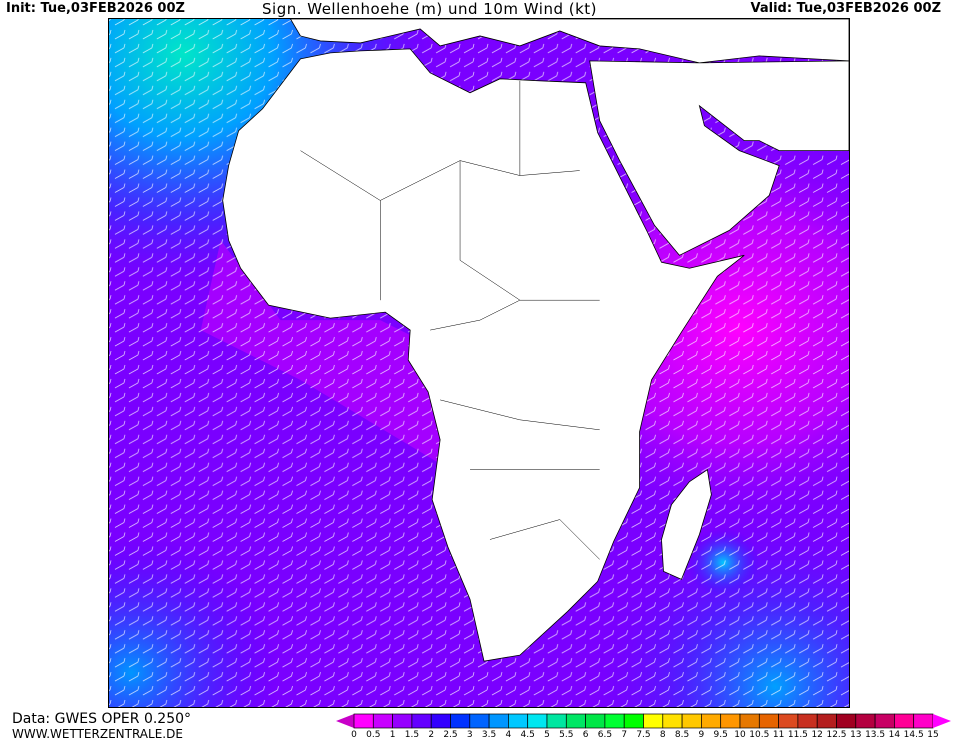 The image size is (959, 741). Describe the element at coordinates (527, 735) in the screenshot. I see `legend-label: 4.5` at that location.